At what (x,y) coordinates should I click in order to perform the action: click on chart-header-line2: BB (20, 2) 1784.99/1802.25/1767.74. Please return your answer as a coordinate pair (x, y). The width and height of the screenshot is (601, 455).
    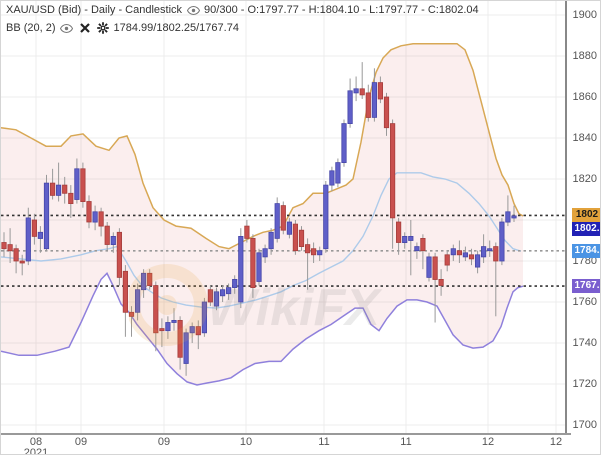
    Looking at the image, I should click on (122, 28).